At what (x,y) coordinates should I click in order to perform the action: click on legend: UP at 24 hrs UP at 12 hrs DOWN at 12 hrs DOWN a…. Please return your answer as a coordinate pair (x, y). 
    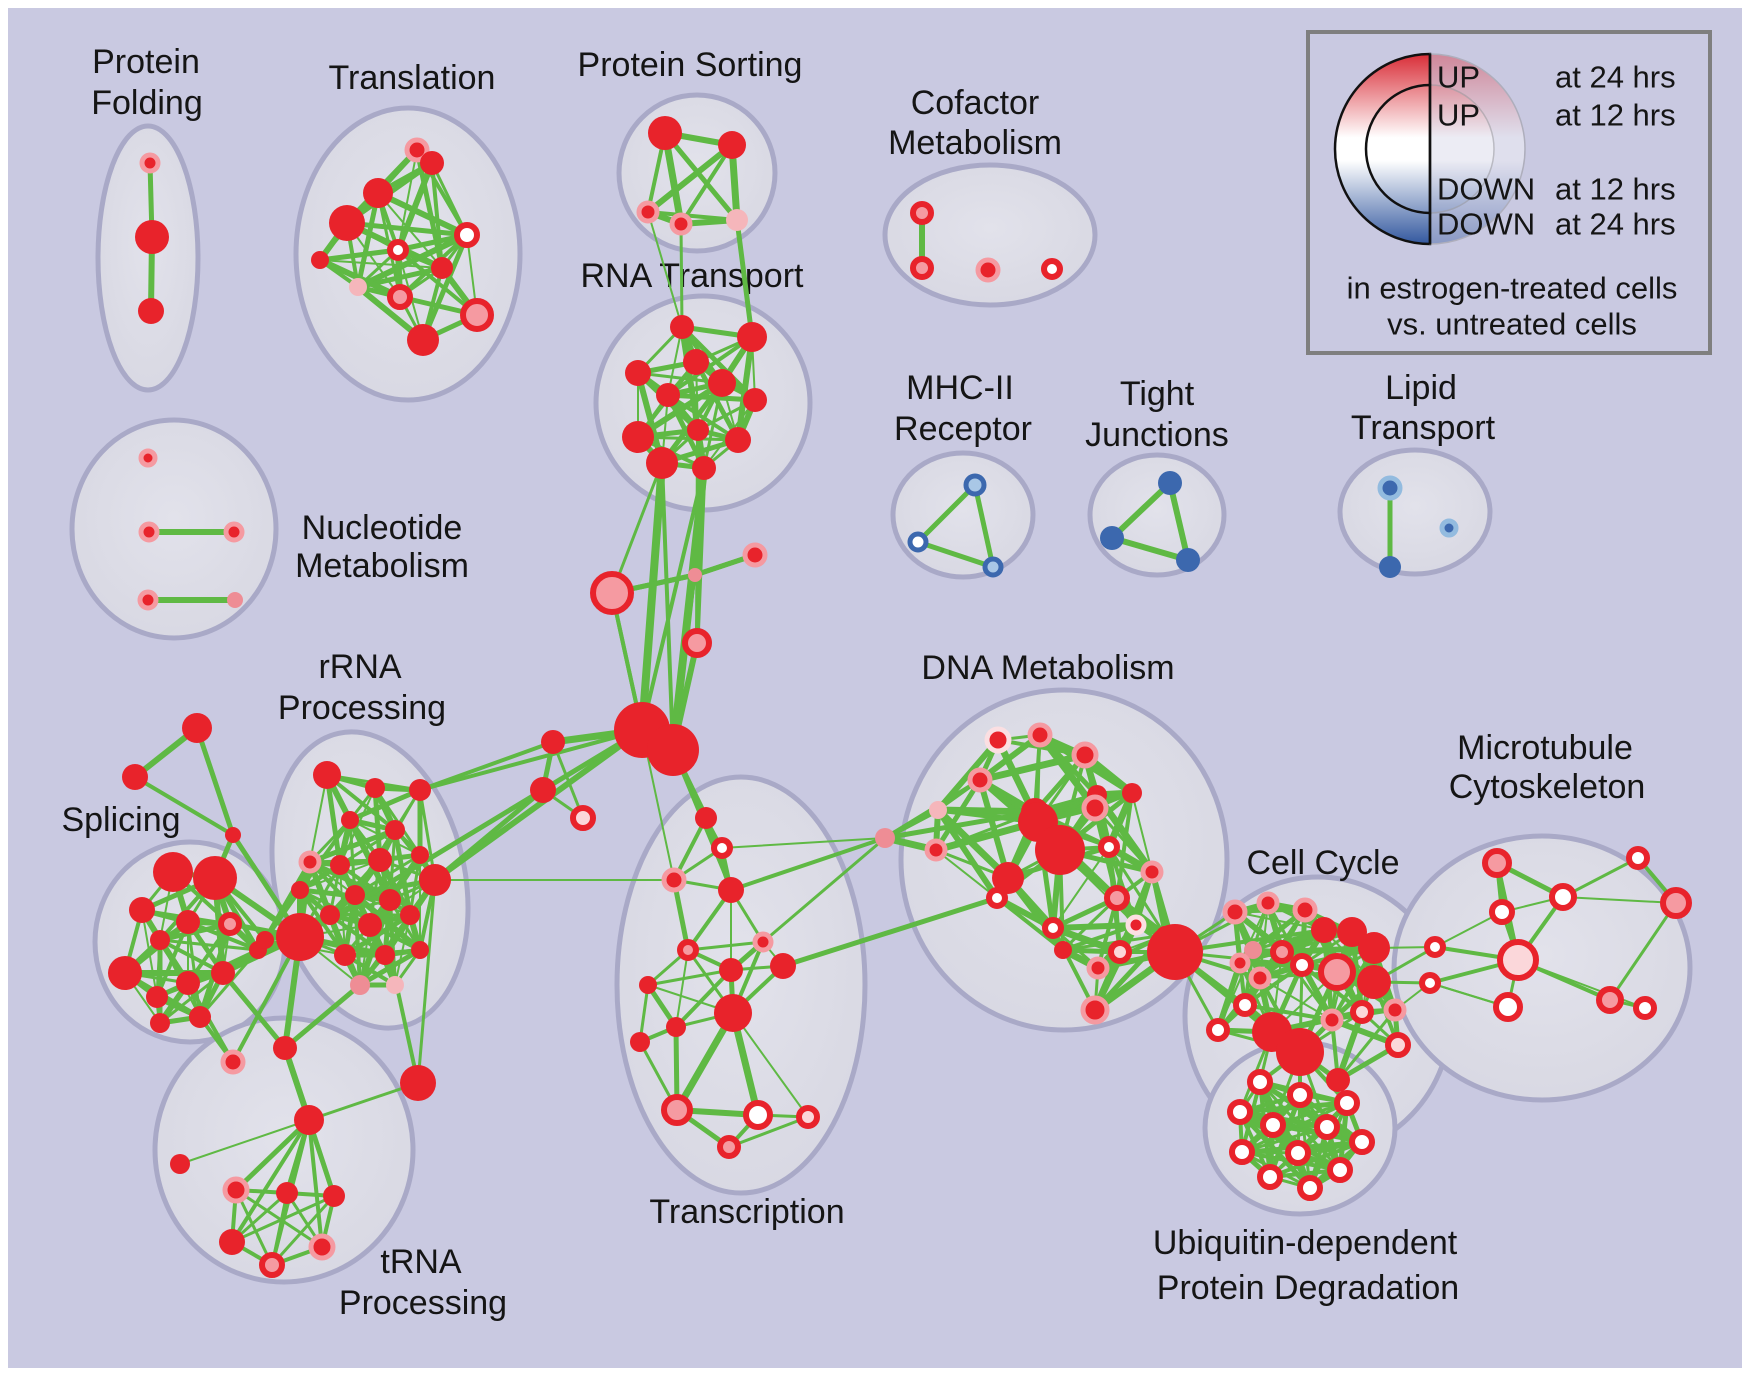
    Looking at the image, I should click on (1509, 192).